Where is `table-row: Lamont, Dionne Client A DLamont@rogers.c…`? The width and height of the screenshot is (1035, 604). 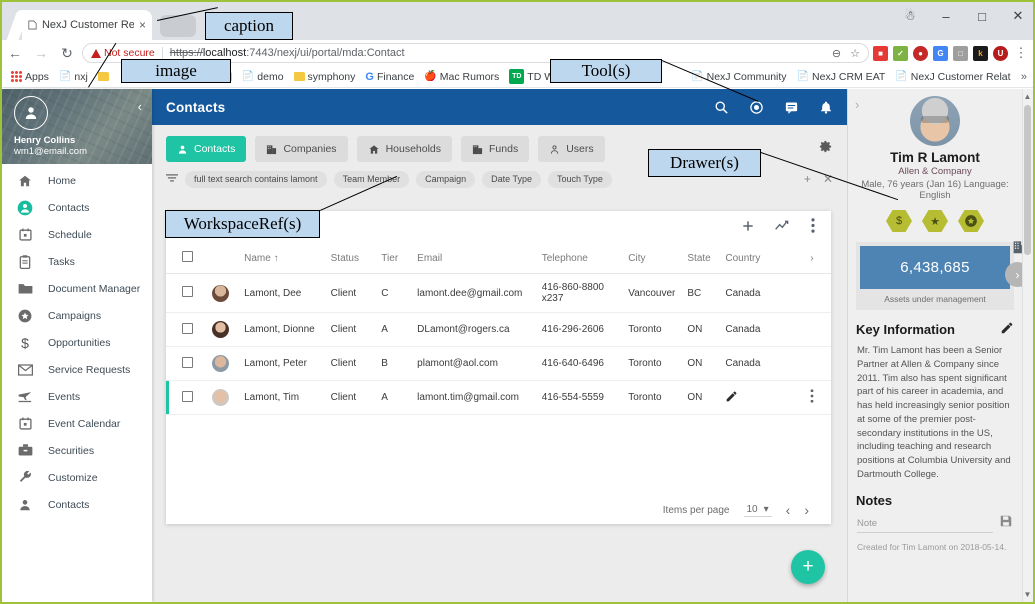
table-row: Lamont, Dionne Client A DLamont@rogers.c… is located at coordinates (498, 329).